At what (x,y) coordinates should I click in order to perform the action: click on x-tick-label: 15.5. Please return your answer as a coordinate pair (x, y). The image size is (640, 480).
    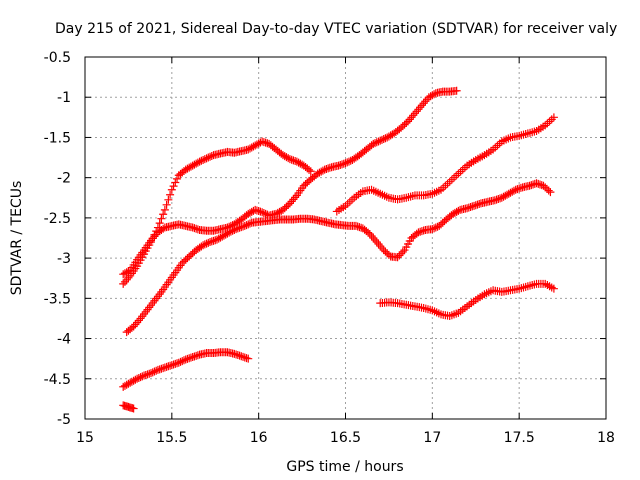
    Looking at the image, I should click on (171, 438).